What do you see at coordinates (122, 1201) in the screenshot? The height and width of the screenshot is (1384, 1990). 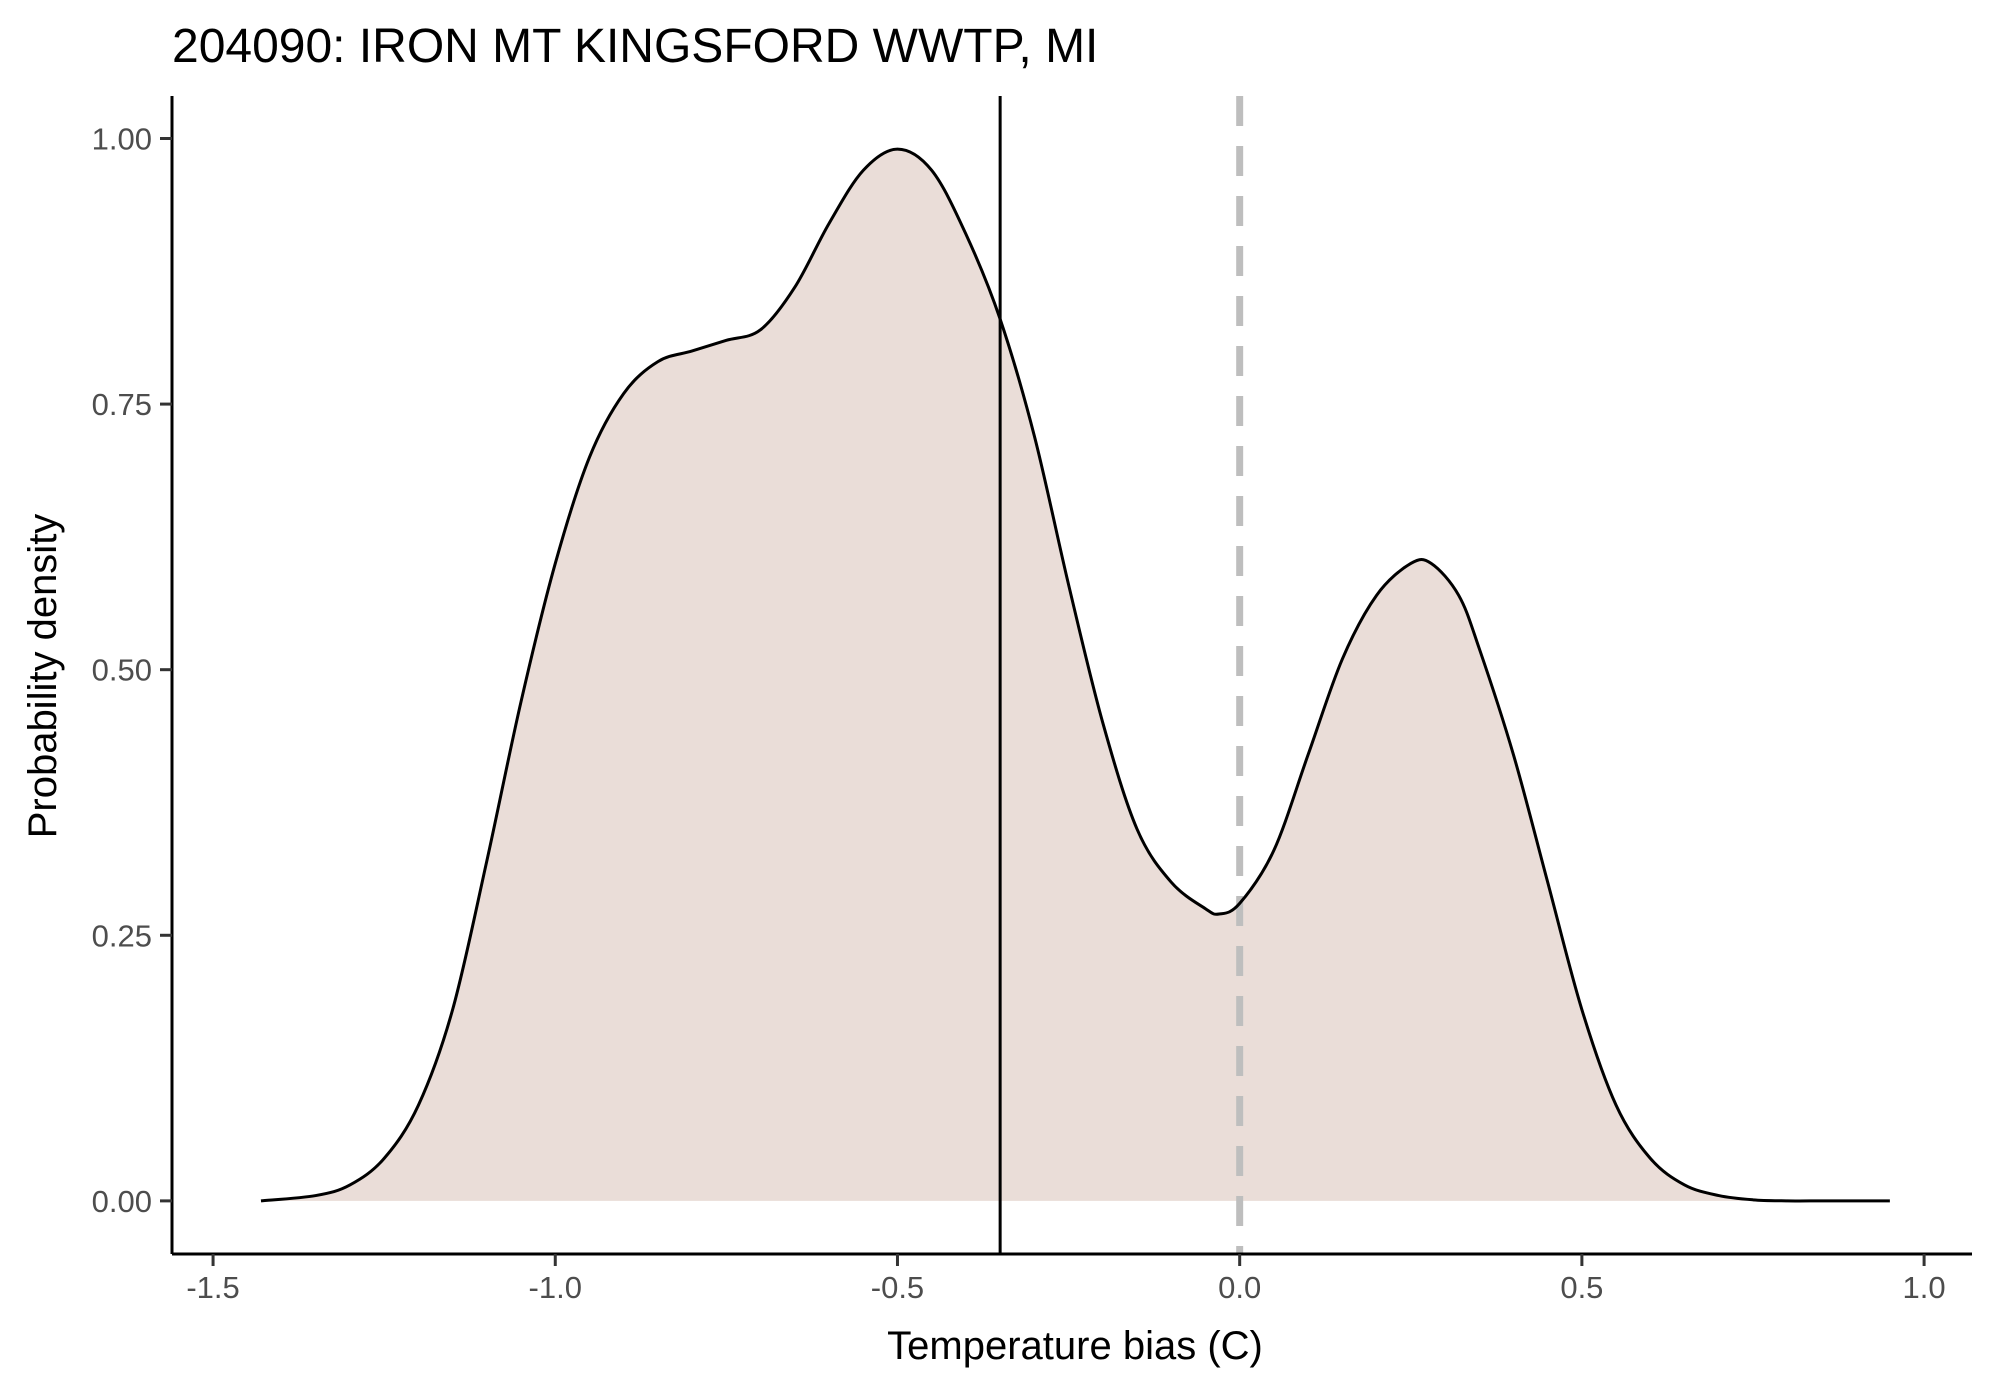 I see `y-tick-label: 0.00` at bounding box center [122, 1201].